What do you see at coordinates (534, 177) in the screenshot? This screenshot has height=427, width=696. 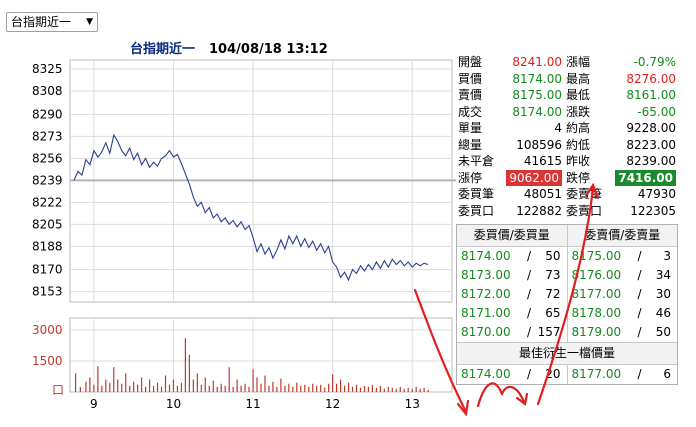 I see `quote-value: 9062.00` at bounding box center [534, 177].